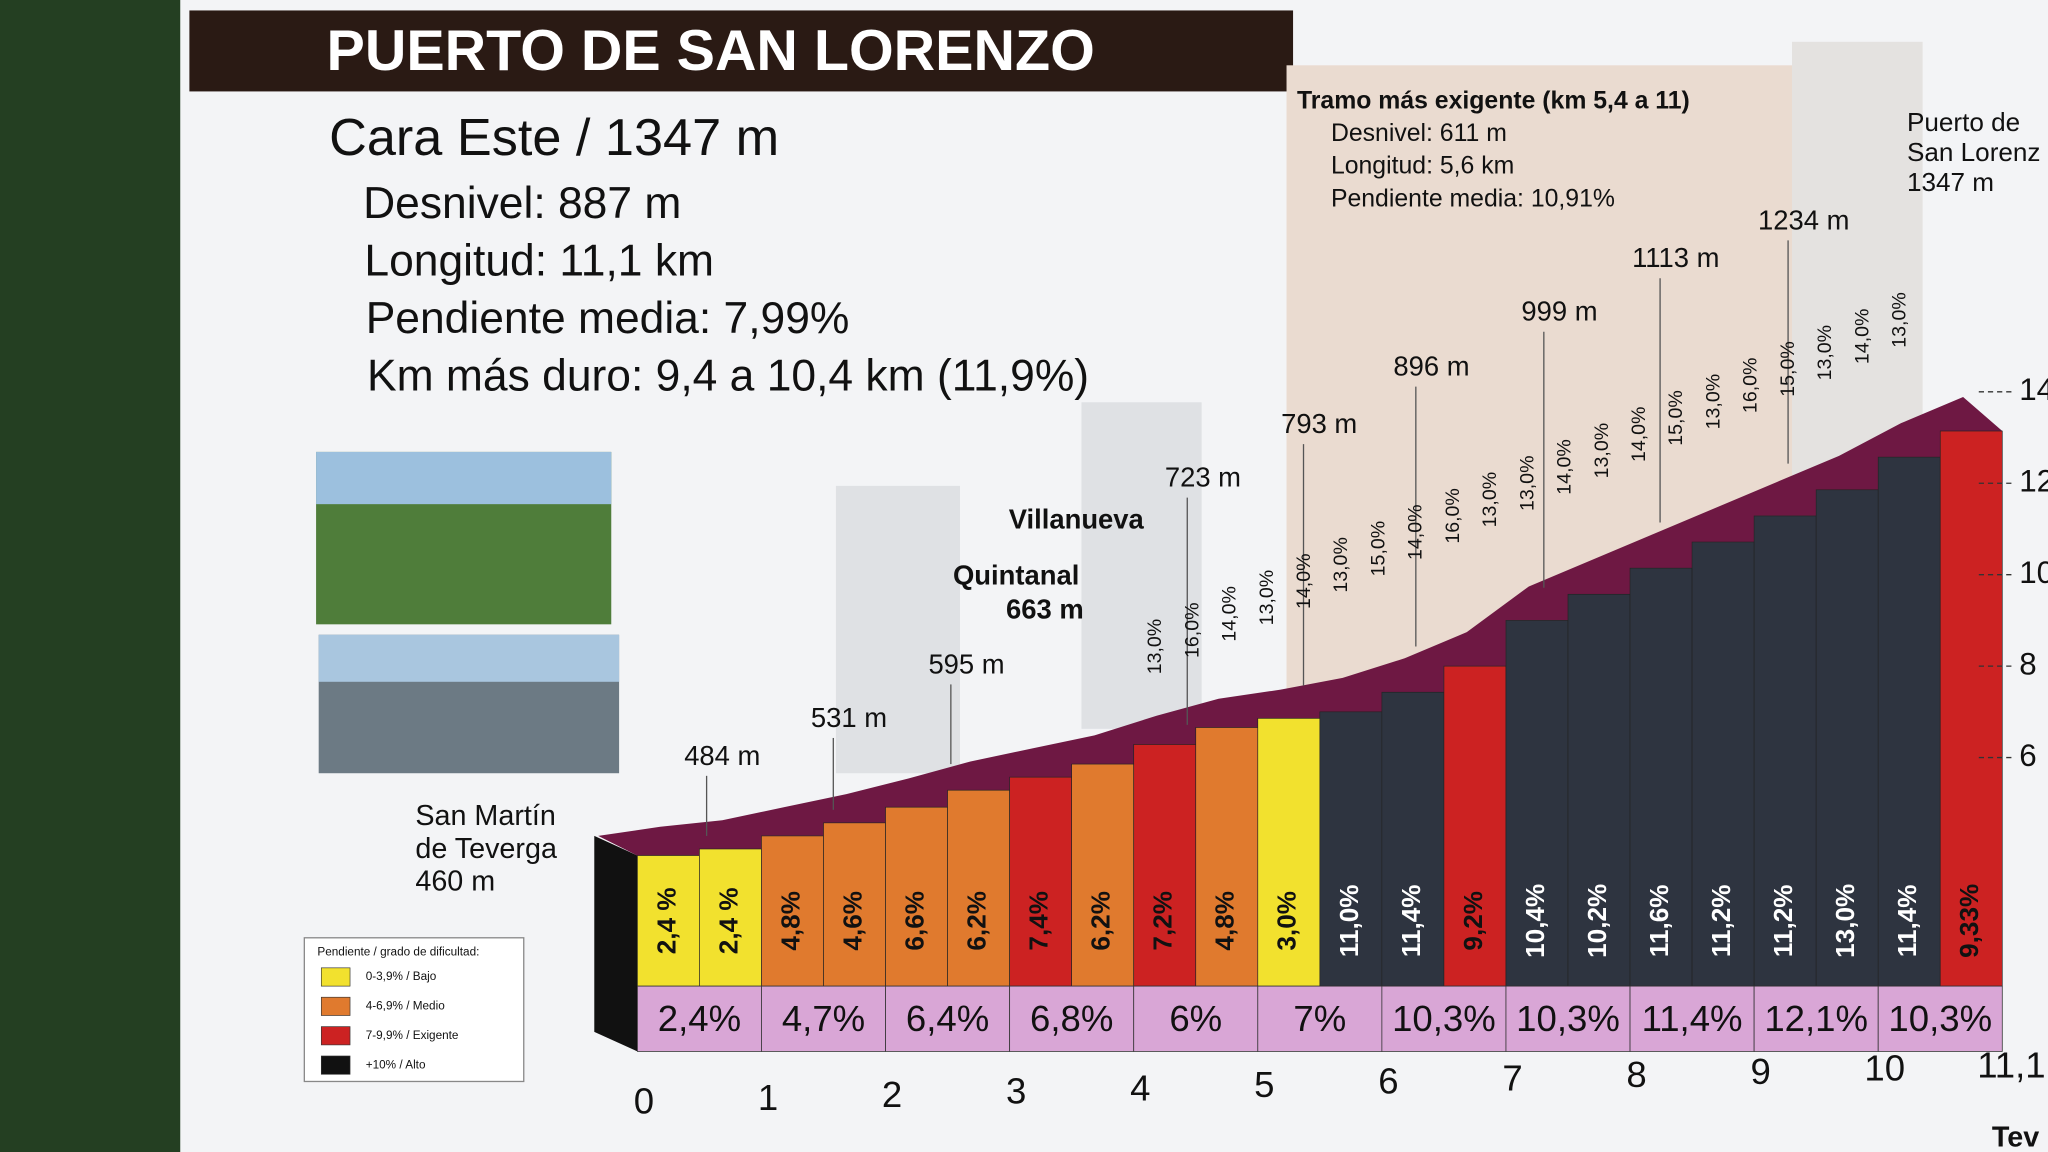 The image size is (2048, 1152). Describe the element at coordinates (2033, 572) in the screenshot. I see `side-axis-label: 10` at that location.